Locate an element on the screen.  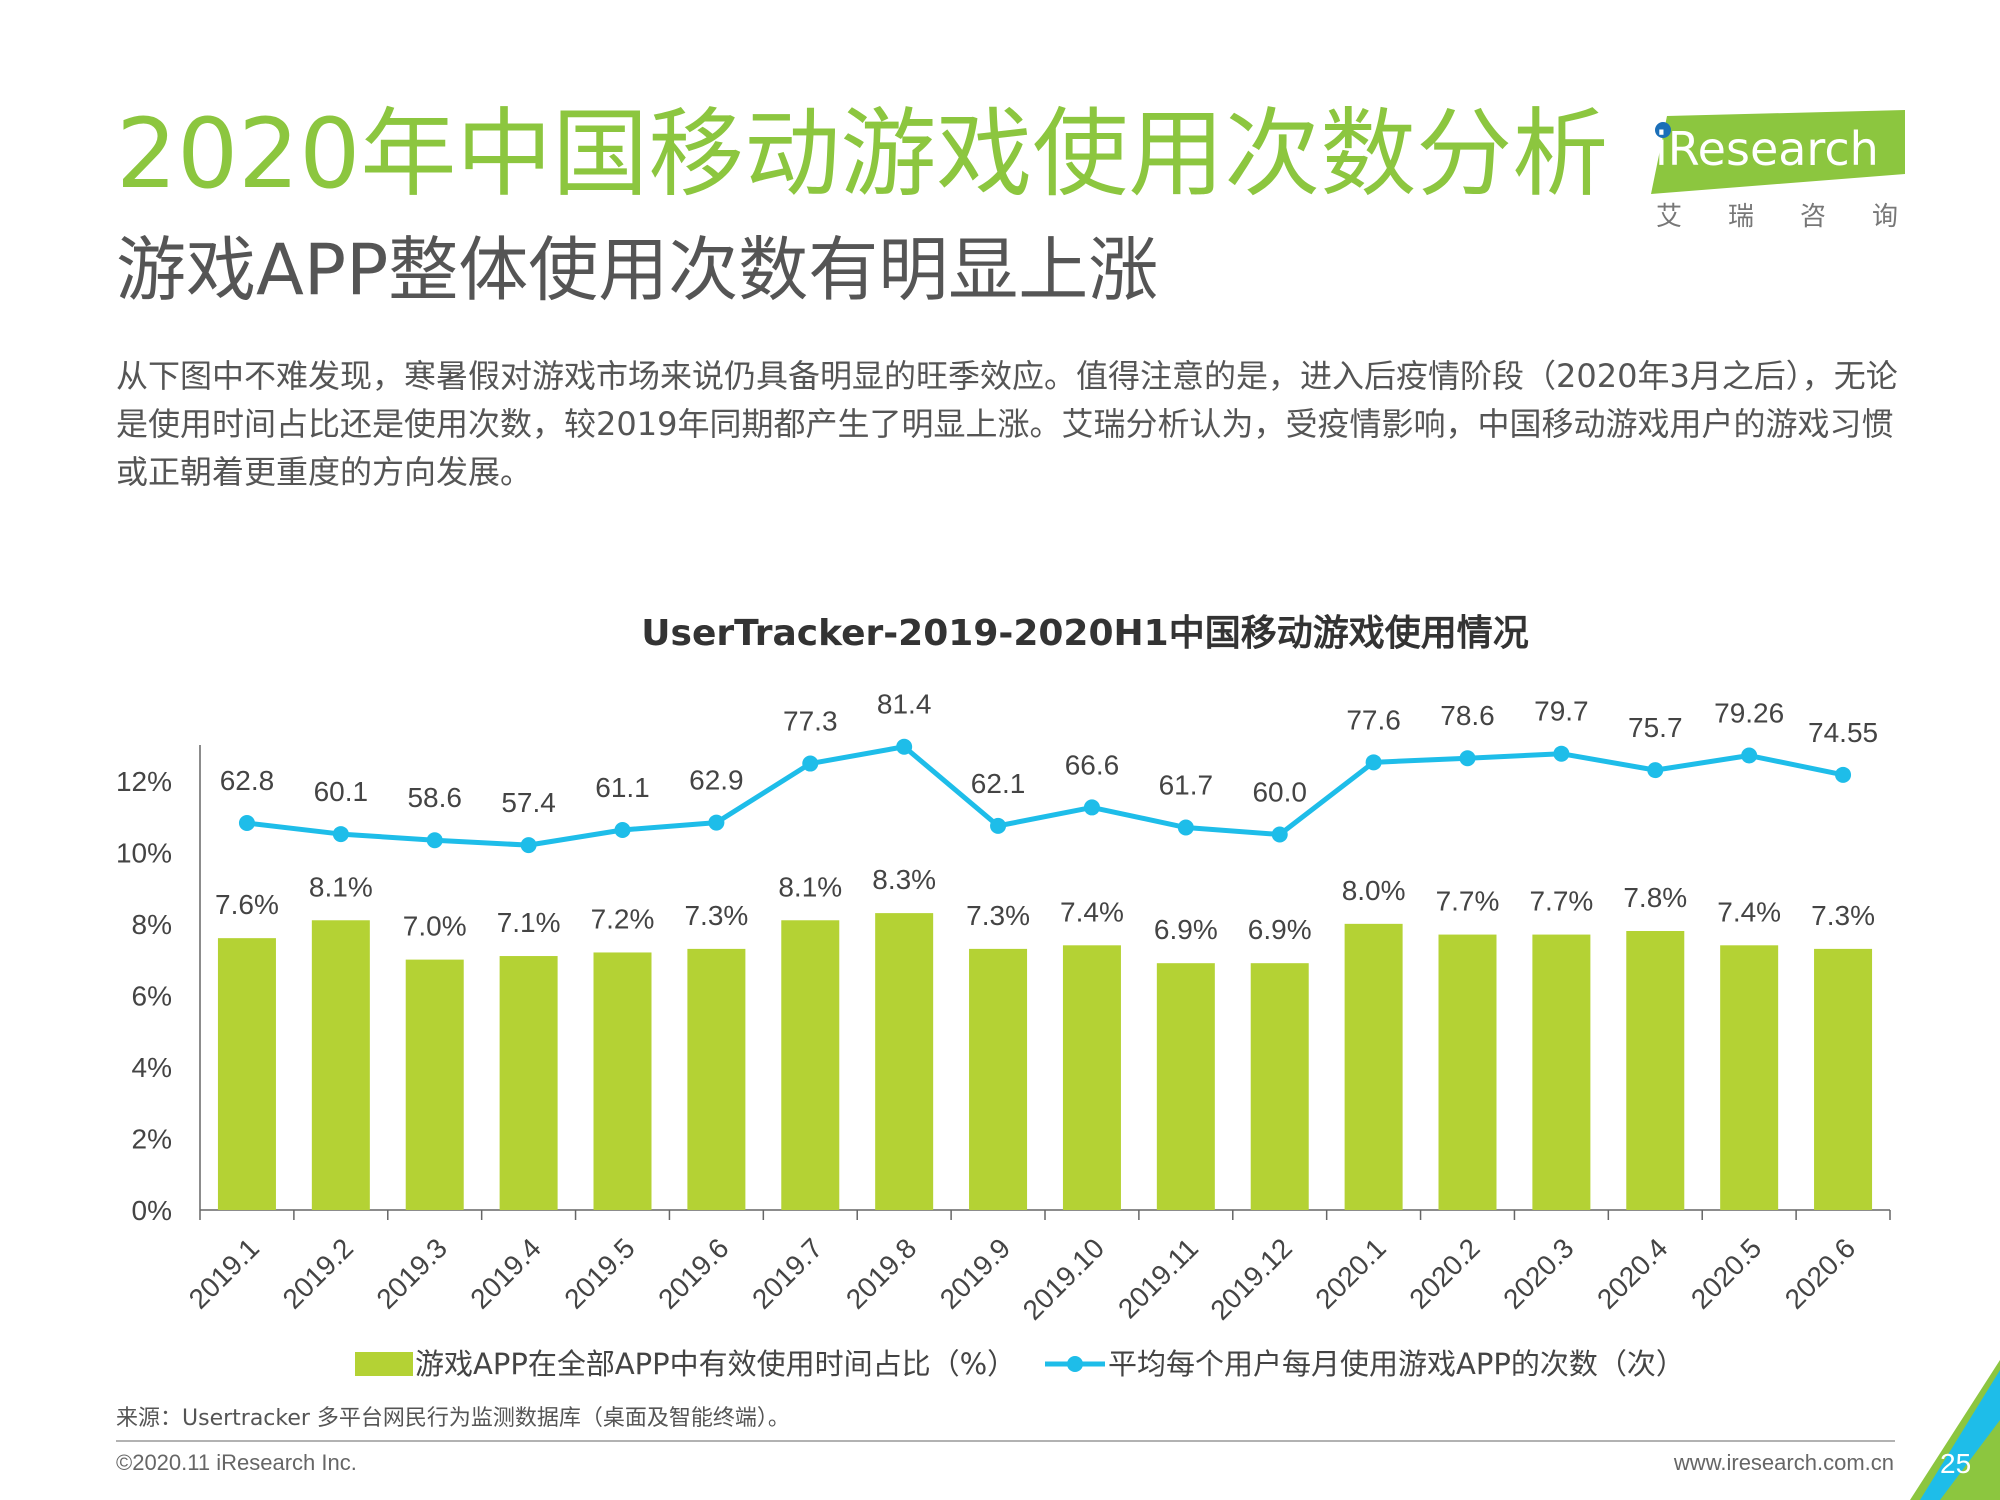
bar-data-label: 7.1% is located at coordinates (529, 922).